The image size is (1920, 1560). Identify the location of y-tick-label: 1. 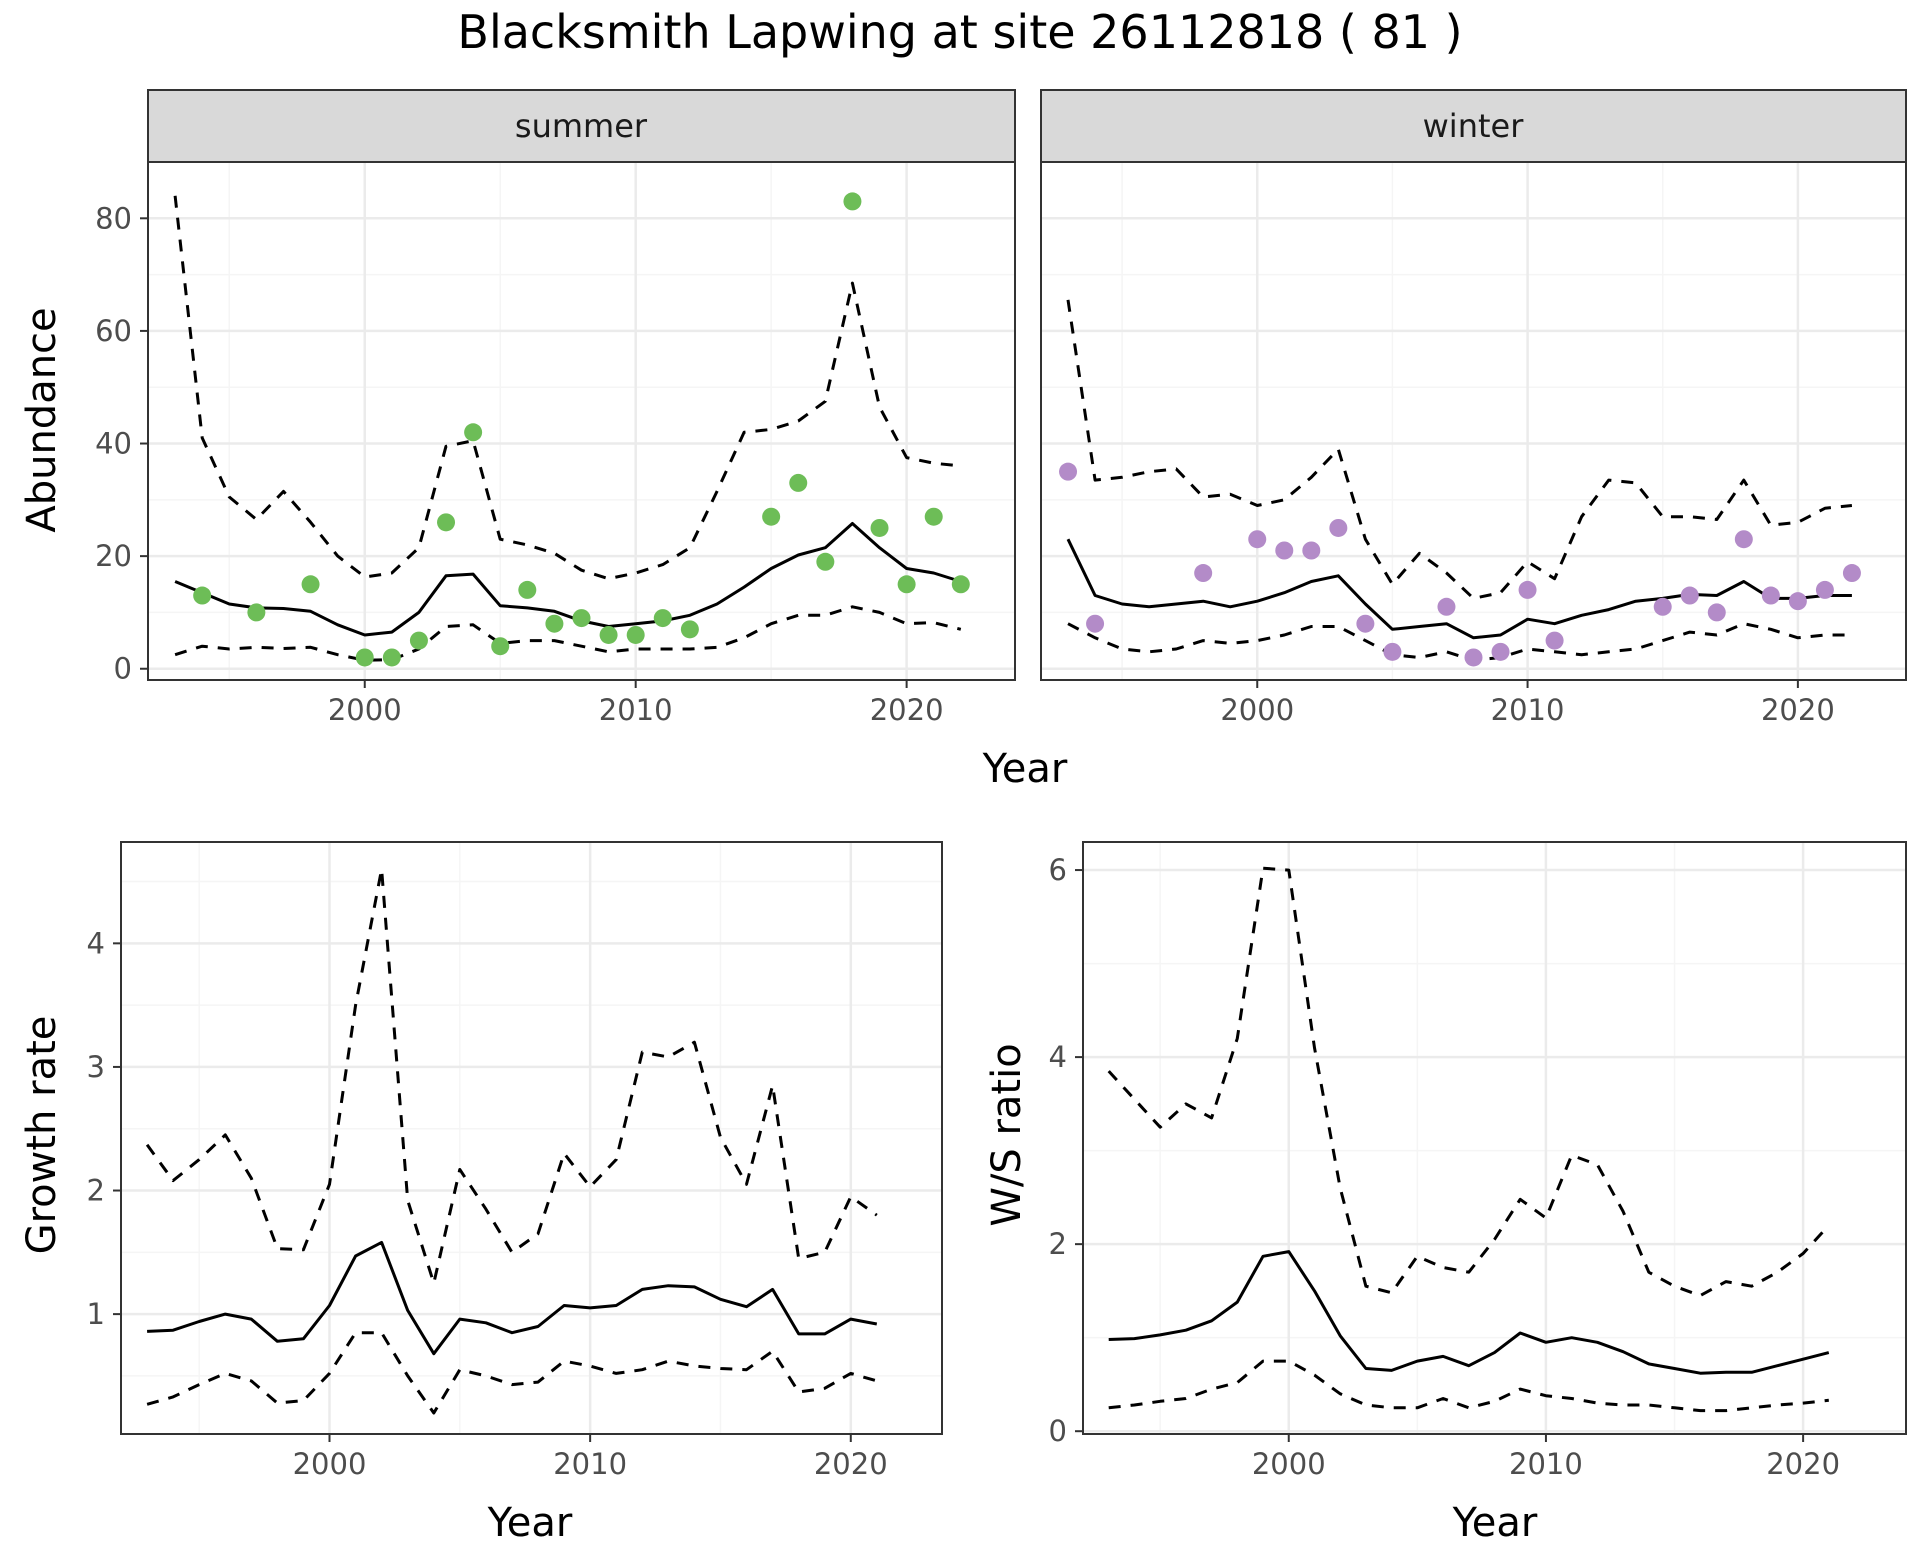
(96, 1314).